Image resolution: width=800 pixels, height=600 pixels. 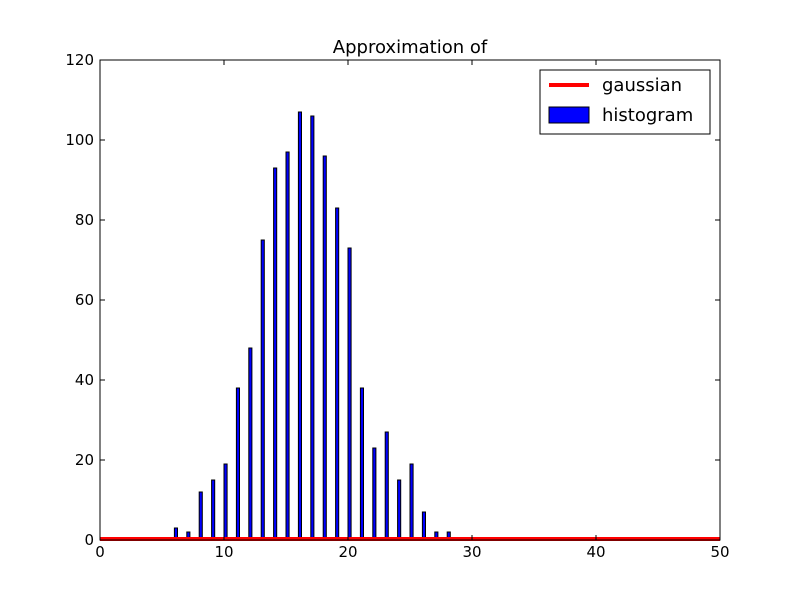 I want to click on x-tick-label: 40, so click(x=595, y=552).